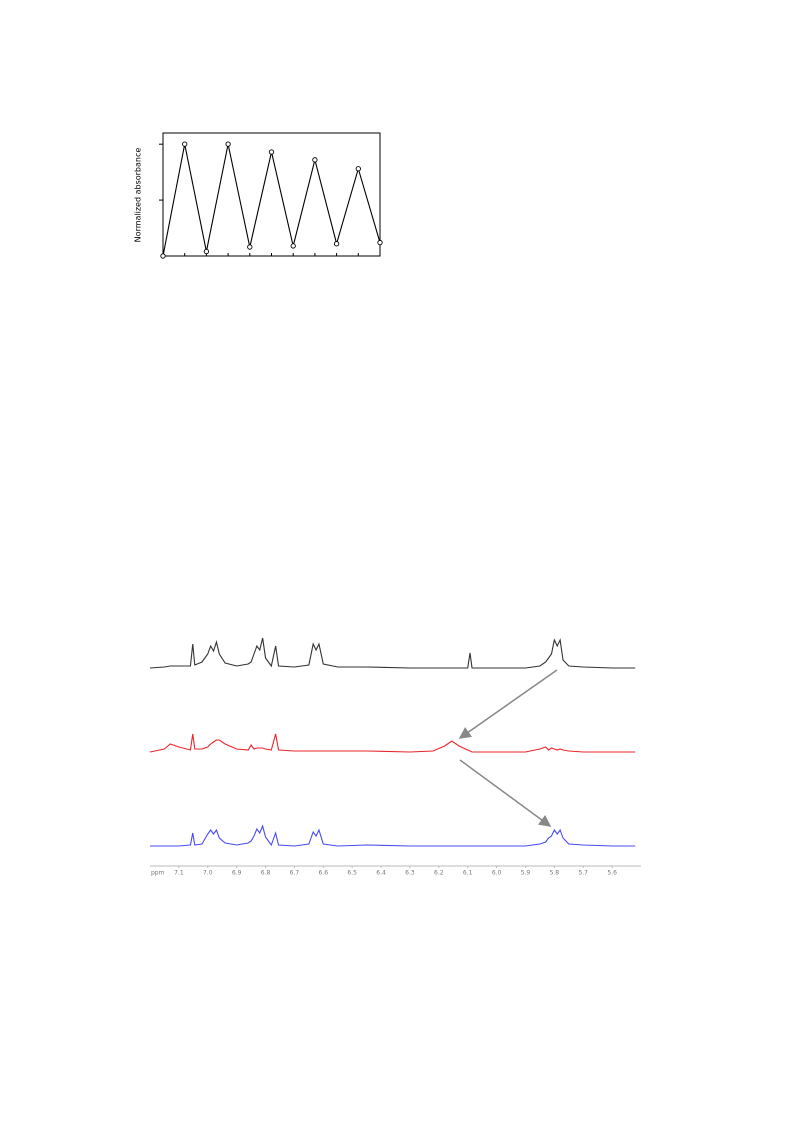 The image size is (793, 1121). I want to click on x-tick-label: 7.0, so click(208, 873).